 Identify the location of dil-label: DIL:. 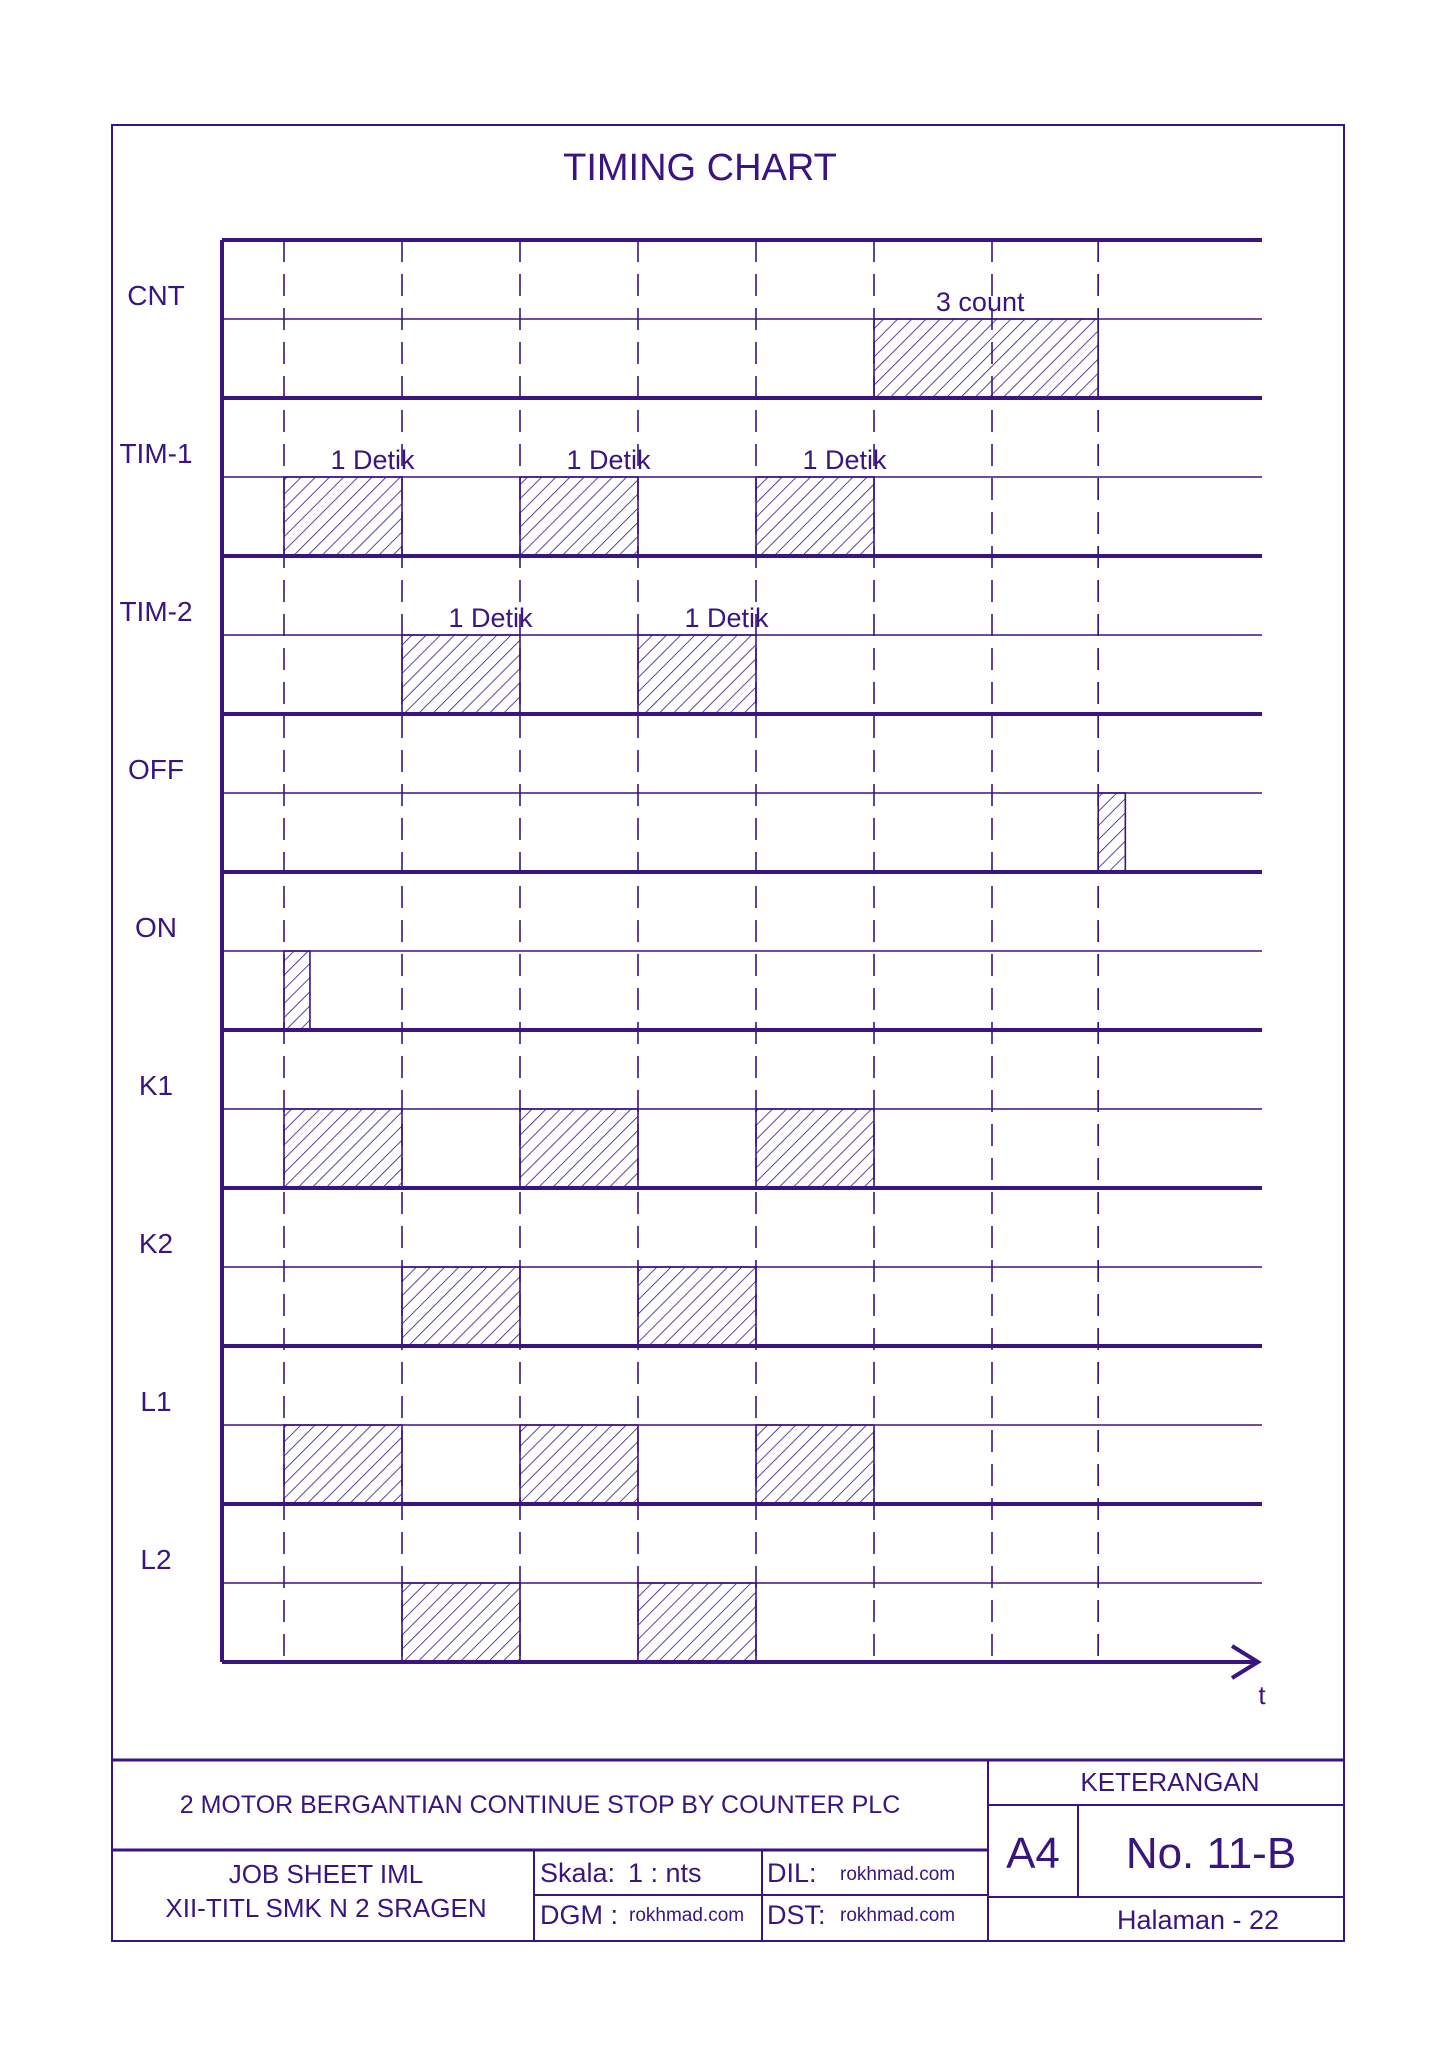
(792, 1873).